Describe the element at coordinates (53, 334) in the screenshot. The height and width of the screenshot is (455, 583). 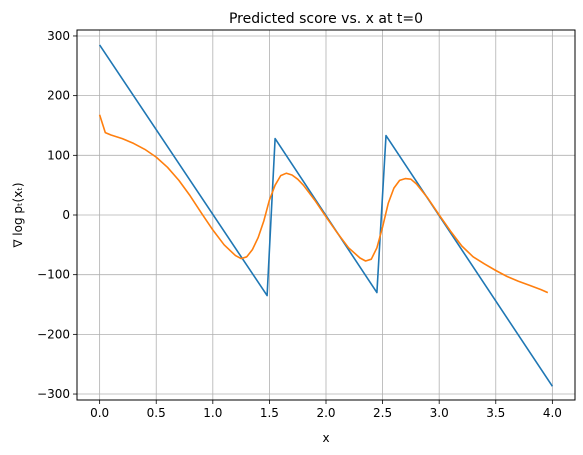
I see `y-tick-label: −200` at that location.